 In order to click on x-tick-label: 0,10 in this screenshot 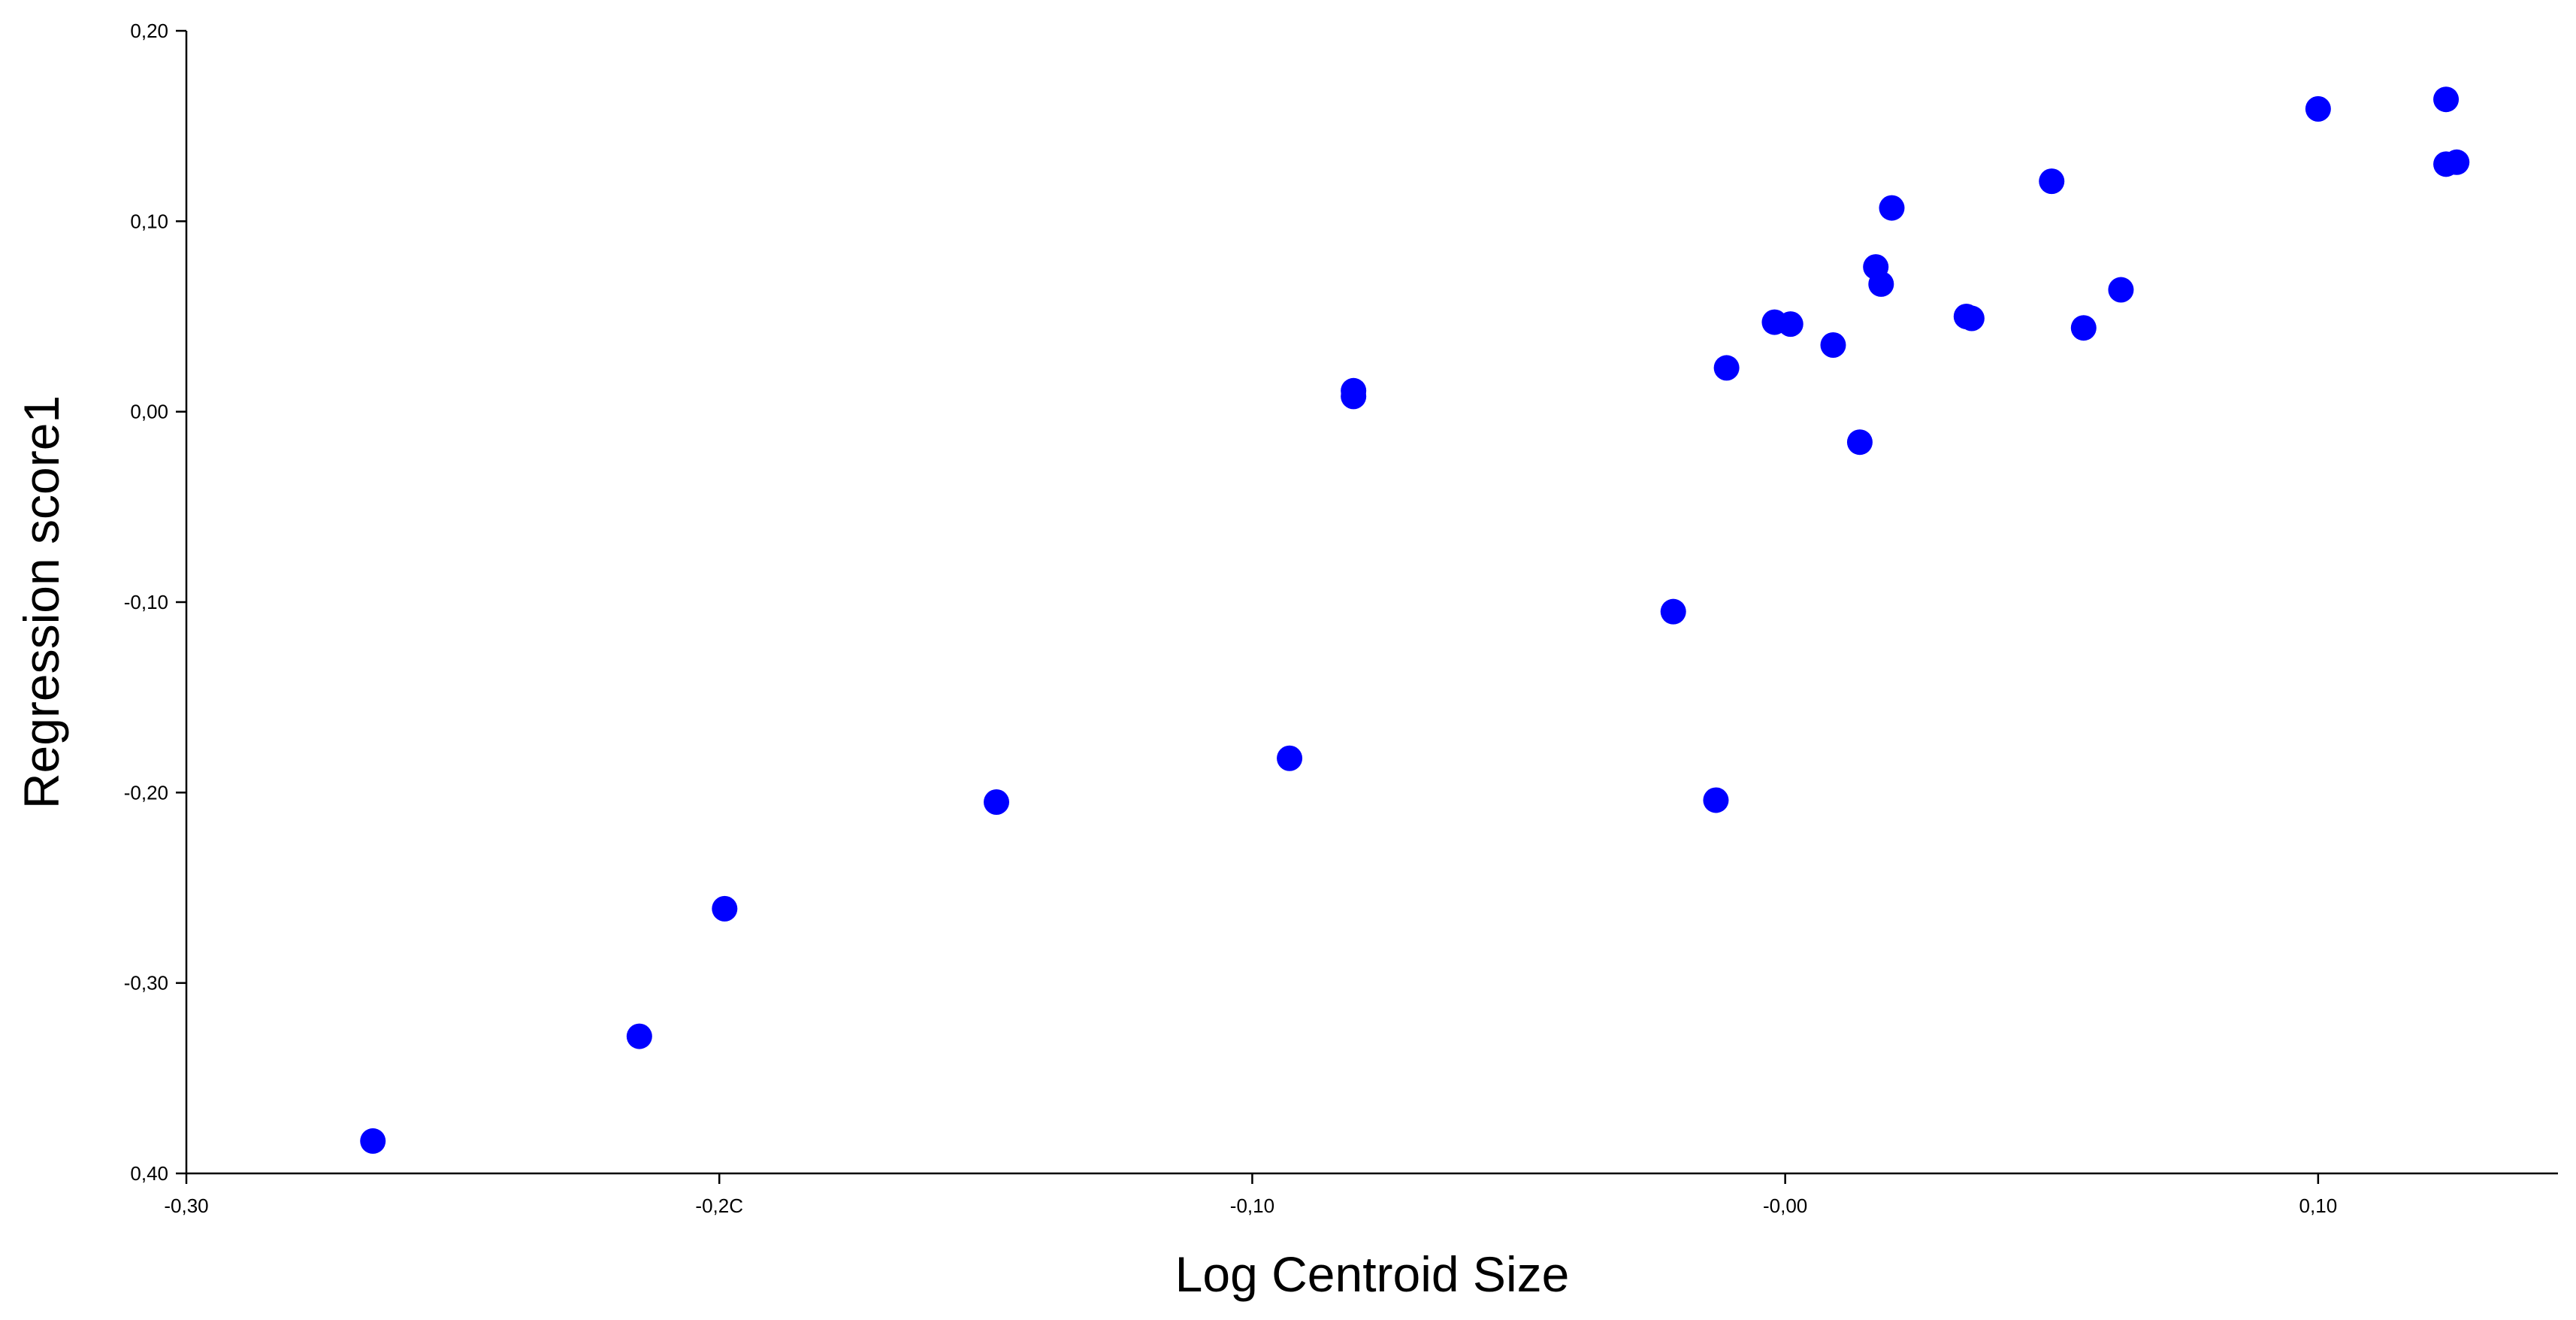, I will do `click(2318, 1205)`.